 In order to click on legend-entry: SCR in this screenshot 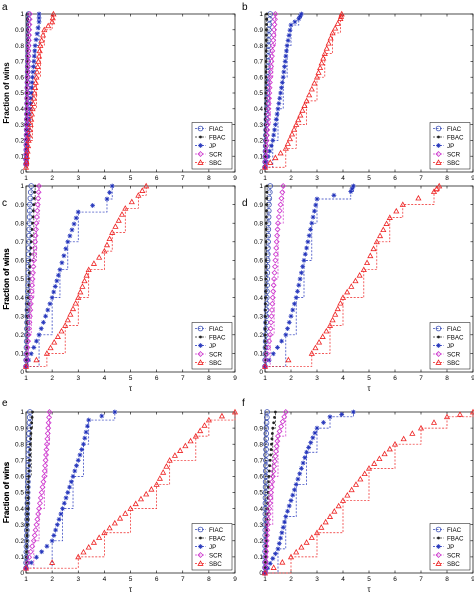, I will do `click(454, 154)`.